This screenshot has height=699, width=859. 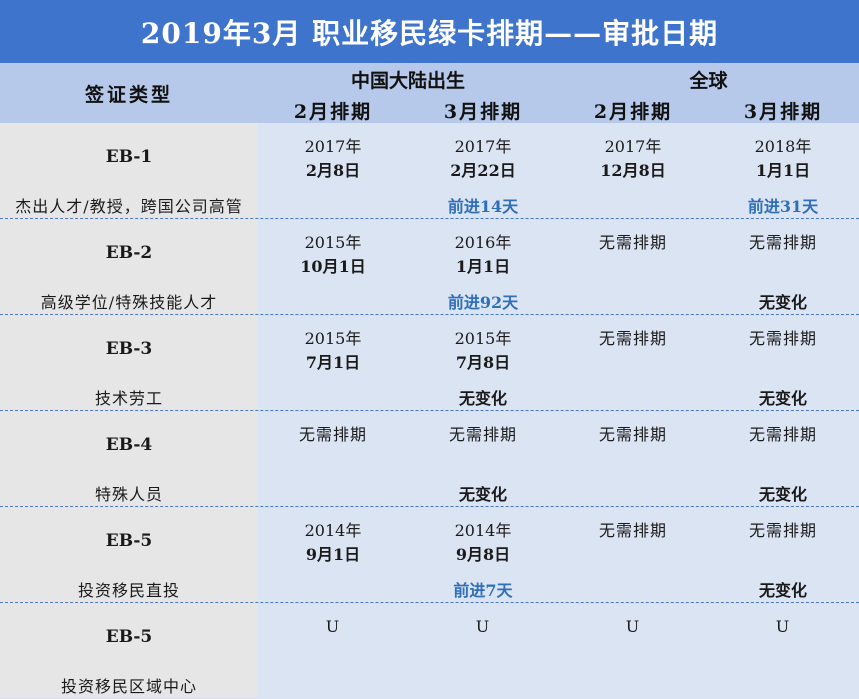 I want to click on cutoff-date: 10月1日, so click(x=333, y=266).